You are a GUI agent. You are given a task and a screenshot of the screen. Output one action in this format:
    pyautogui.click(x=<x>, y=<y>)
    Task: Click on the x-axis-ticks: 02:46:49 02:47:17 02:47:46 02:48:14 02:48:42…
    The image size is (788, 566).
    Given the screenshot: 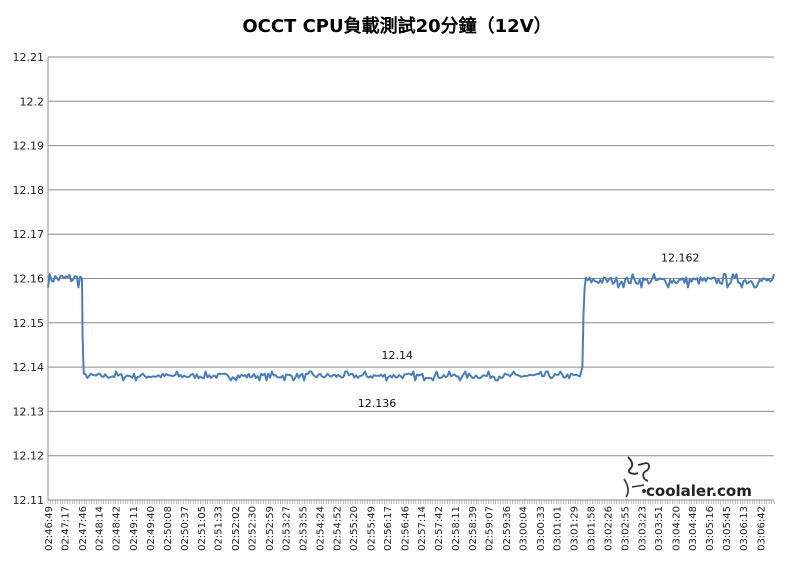 What is the action you would take?
    pyautogui.click(x=405, y=528)
    